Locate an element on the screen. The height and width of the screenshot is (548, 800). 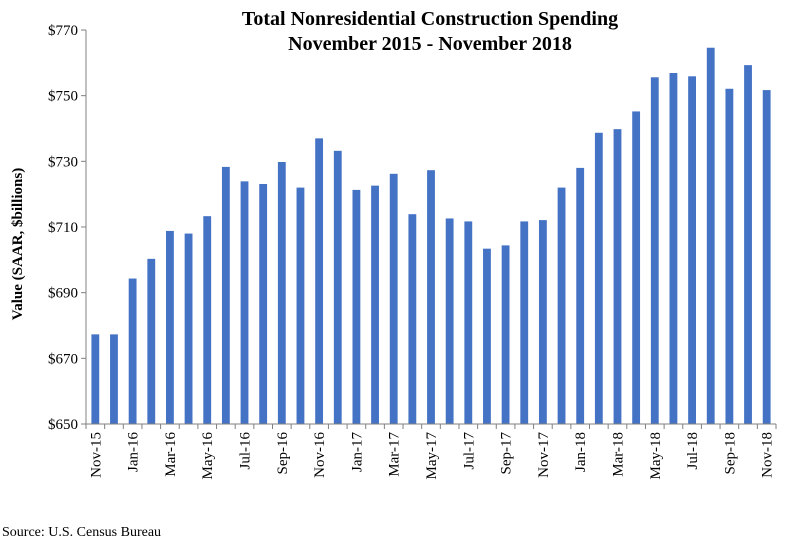
x-tick-label: Jan-16 is located at coordinates (134, 452).